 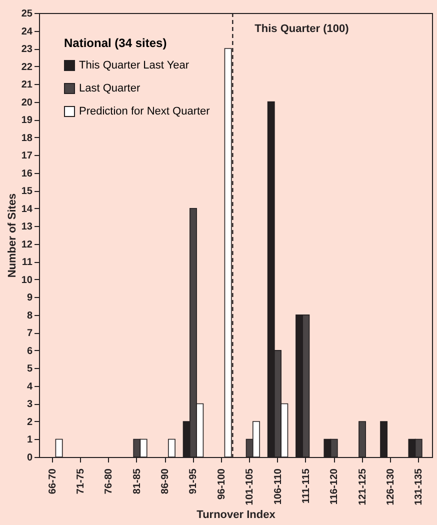 What do you see at coordinates (166, 481) in the screenshot?
I see `x-tick-label: 86-90` at bounding box center [166, 481].